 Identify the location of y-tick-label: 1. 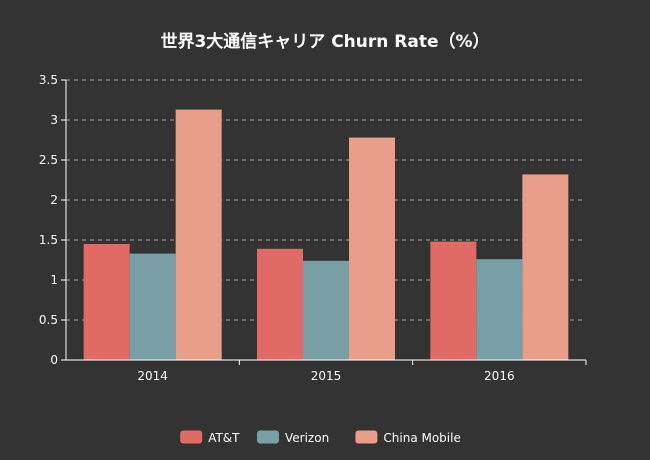
(54, 280).